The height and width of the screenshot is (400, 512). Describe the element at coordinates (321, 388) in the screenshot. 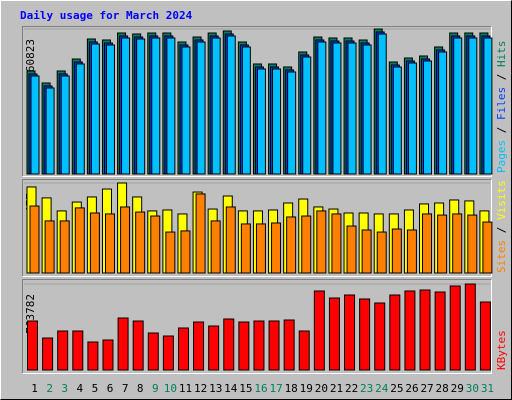

I see `x-tick-label: 20` at that location.